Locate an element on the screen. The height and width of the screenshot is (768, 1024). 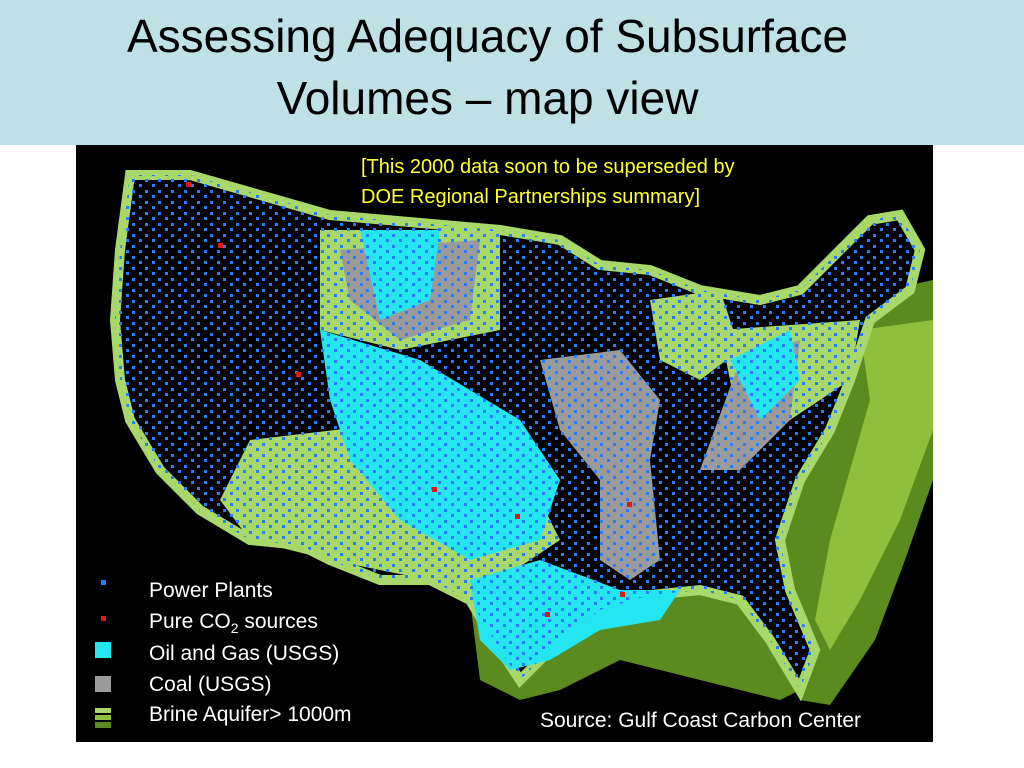
note-line: [This 2000 data soon to be superseded by is located at coordinates (548, 167).